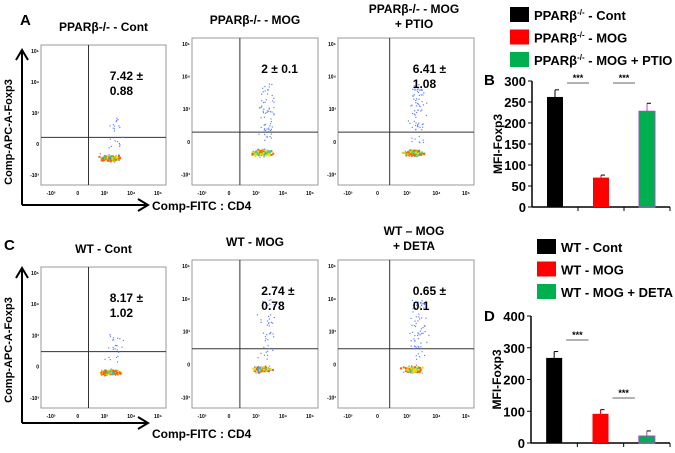 This screenshot has width=675, height=453. I want to click on percent-value: 6.41 ±, so click(430, 69).